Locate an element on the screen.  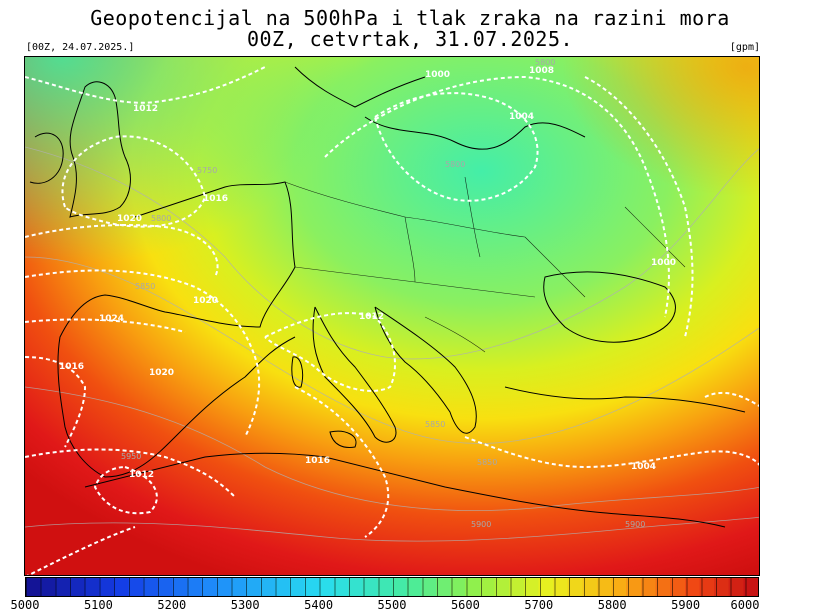
map-title-line2: 00Z, cetvrtak, 31.07.2025. is located at coordinates (410, 39).